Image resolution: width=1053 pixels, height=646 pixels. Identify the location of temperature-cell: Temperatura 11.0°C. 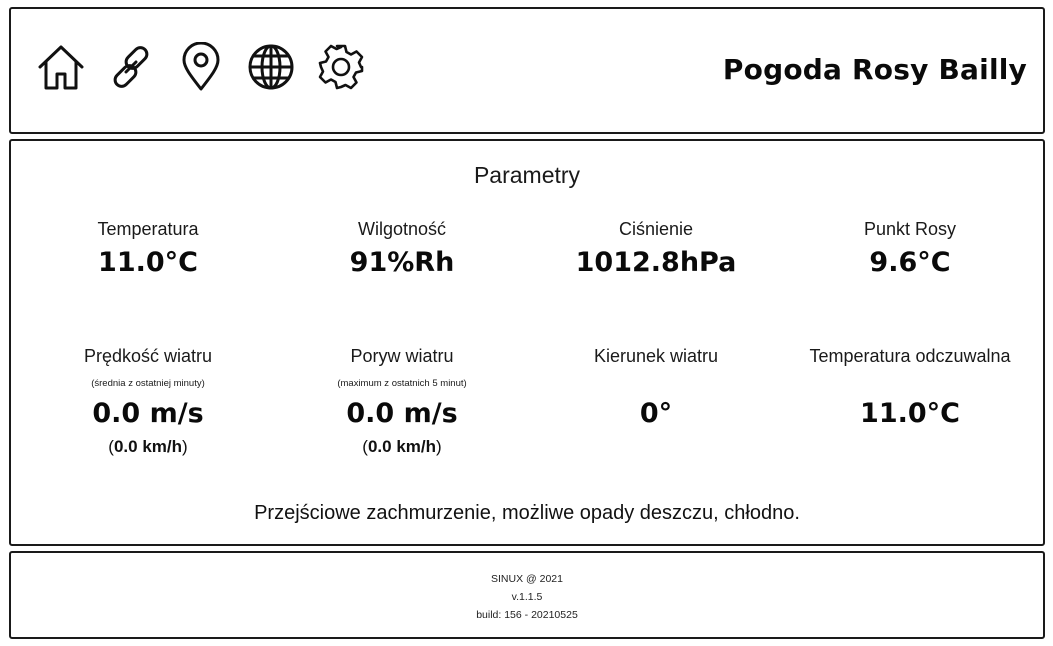
(148, 249).